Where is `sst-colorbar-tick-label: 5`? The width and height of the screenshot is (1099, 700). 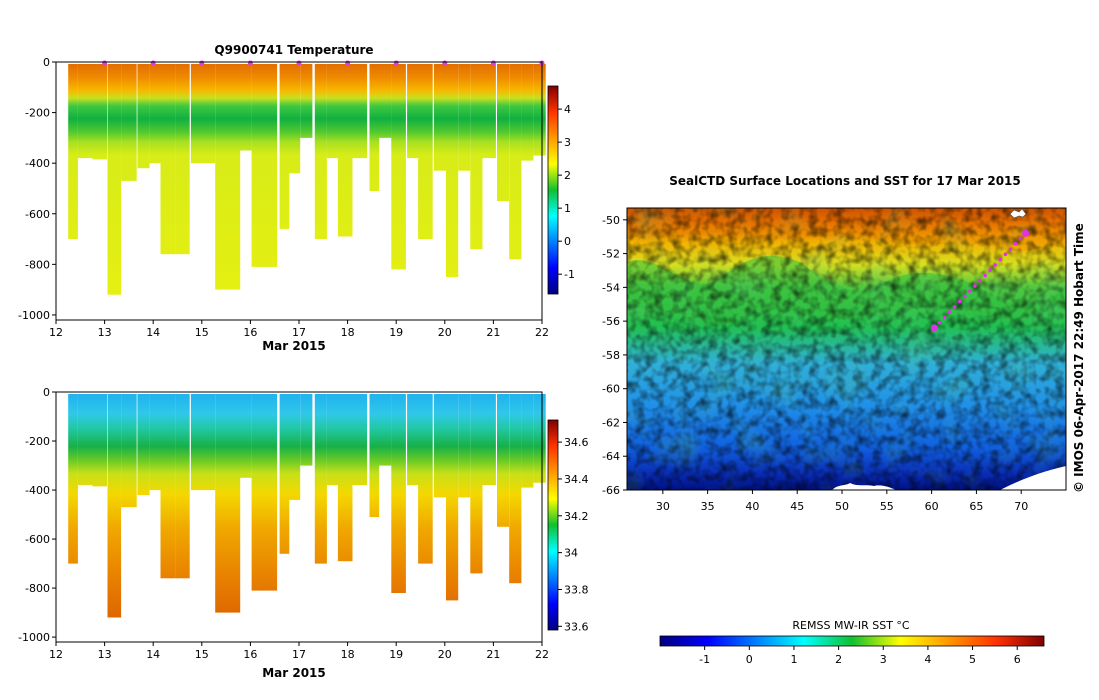
sst-colorbar-tick-label: 5 is located at coordinates (972, 659).